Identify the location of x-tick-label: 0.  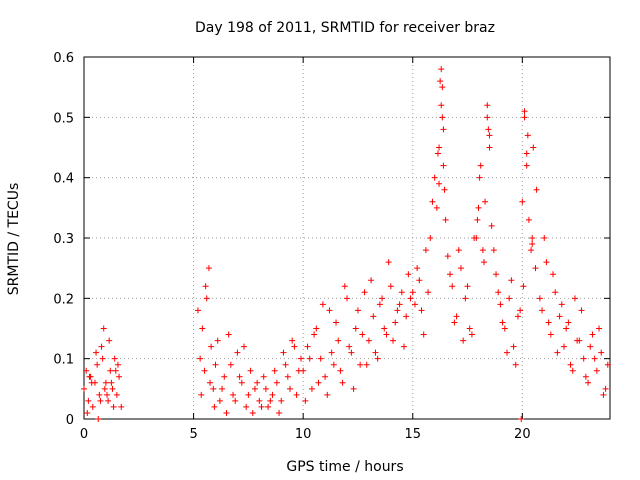
(84, 434).